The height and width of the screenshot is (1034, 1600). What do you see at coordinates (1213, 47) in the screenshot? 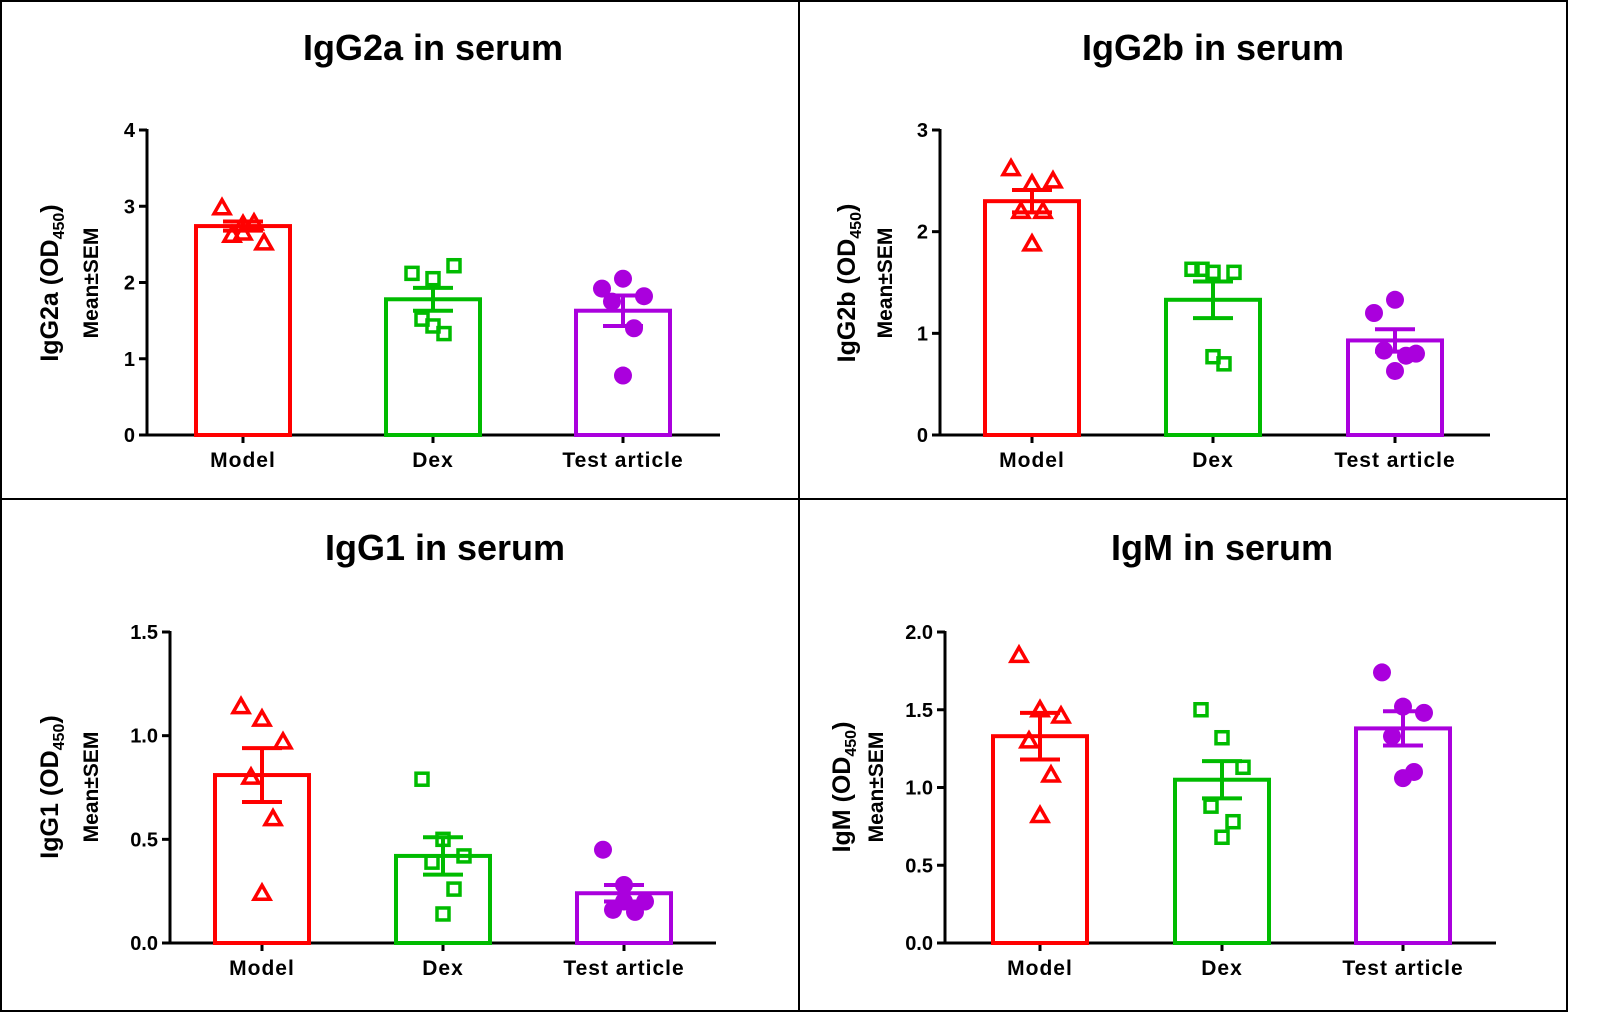
I see `chart-title: IgG2b in serum` at bounding box center [1213, 47].